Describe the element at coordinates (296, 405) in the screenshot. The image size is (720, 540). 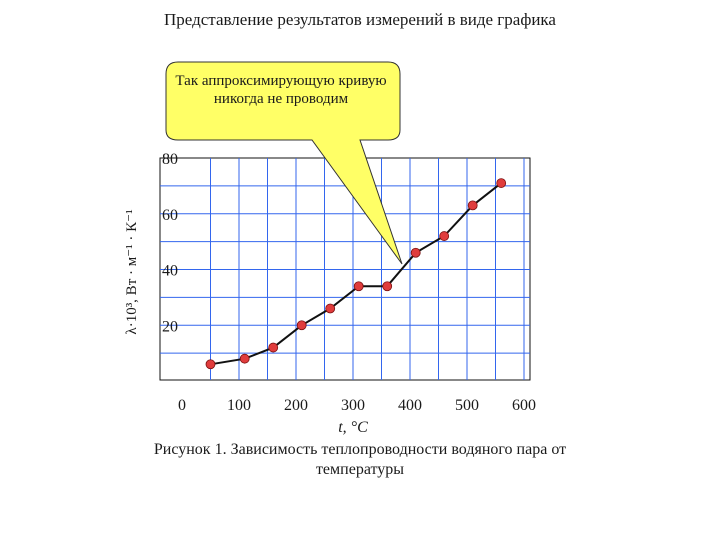
I see `x-tick-label: 200` at that location.